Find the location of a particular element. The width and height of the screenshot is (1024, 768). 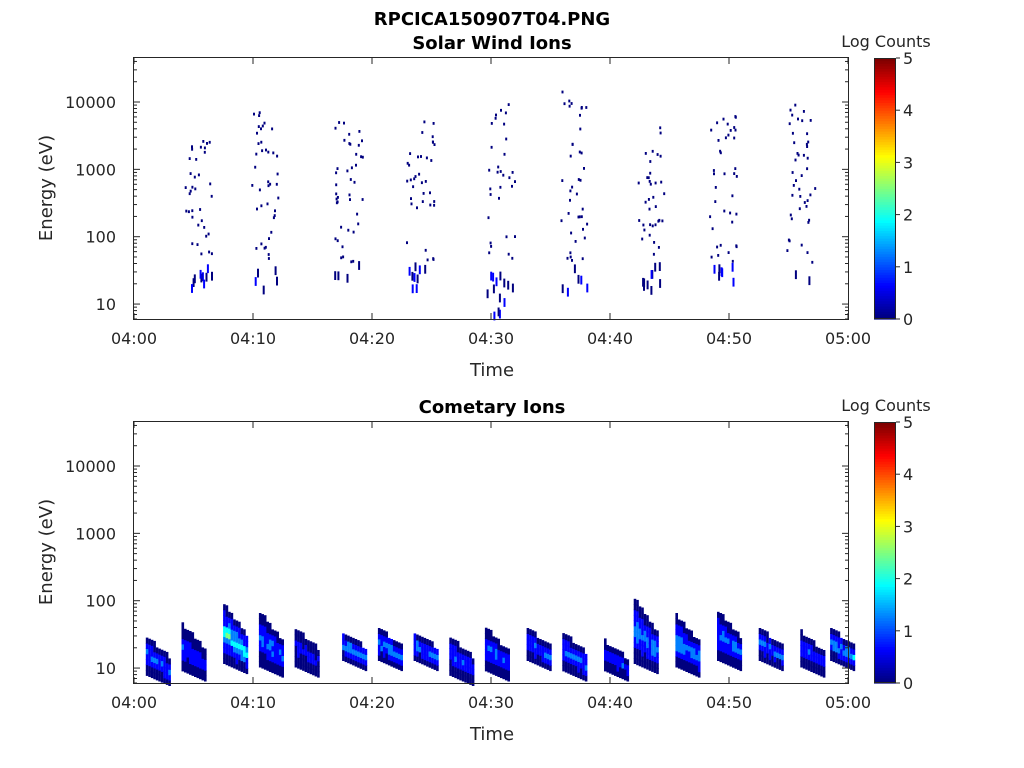

y-tick-label: 10 is located at coordinates (106, 668).